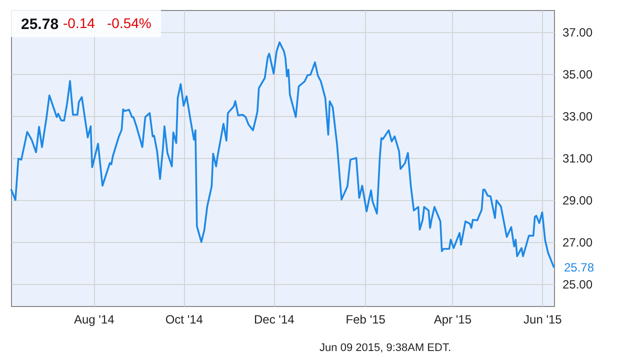  What do you see at coordinates (577, 117) in the screenshot?
I see `y-tick-label: 33.00` at bounding box center [577, 117].